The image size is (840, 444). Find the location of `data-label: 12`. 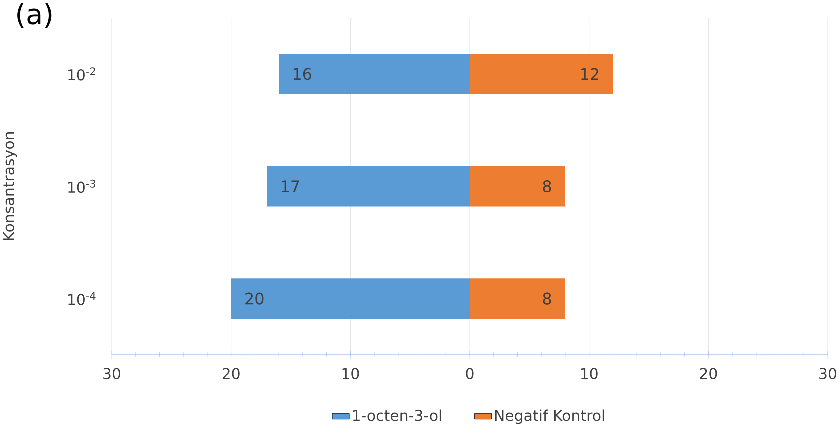

data-label: 12 is located at coordinates (590, 74).